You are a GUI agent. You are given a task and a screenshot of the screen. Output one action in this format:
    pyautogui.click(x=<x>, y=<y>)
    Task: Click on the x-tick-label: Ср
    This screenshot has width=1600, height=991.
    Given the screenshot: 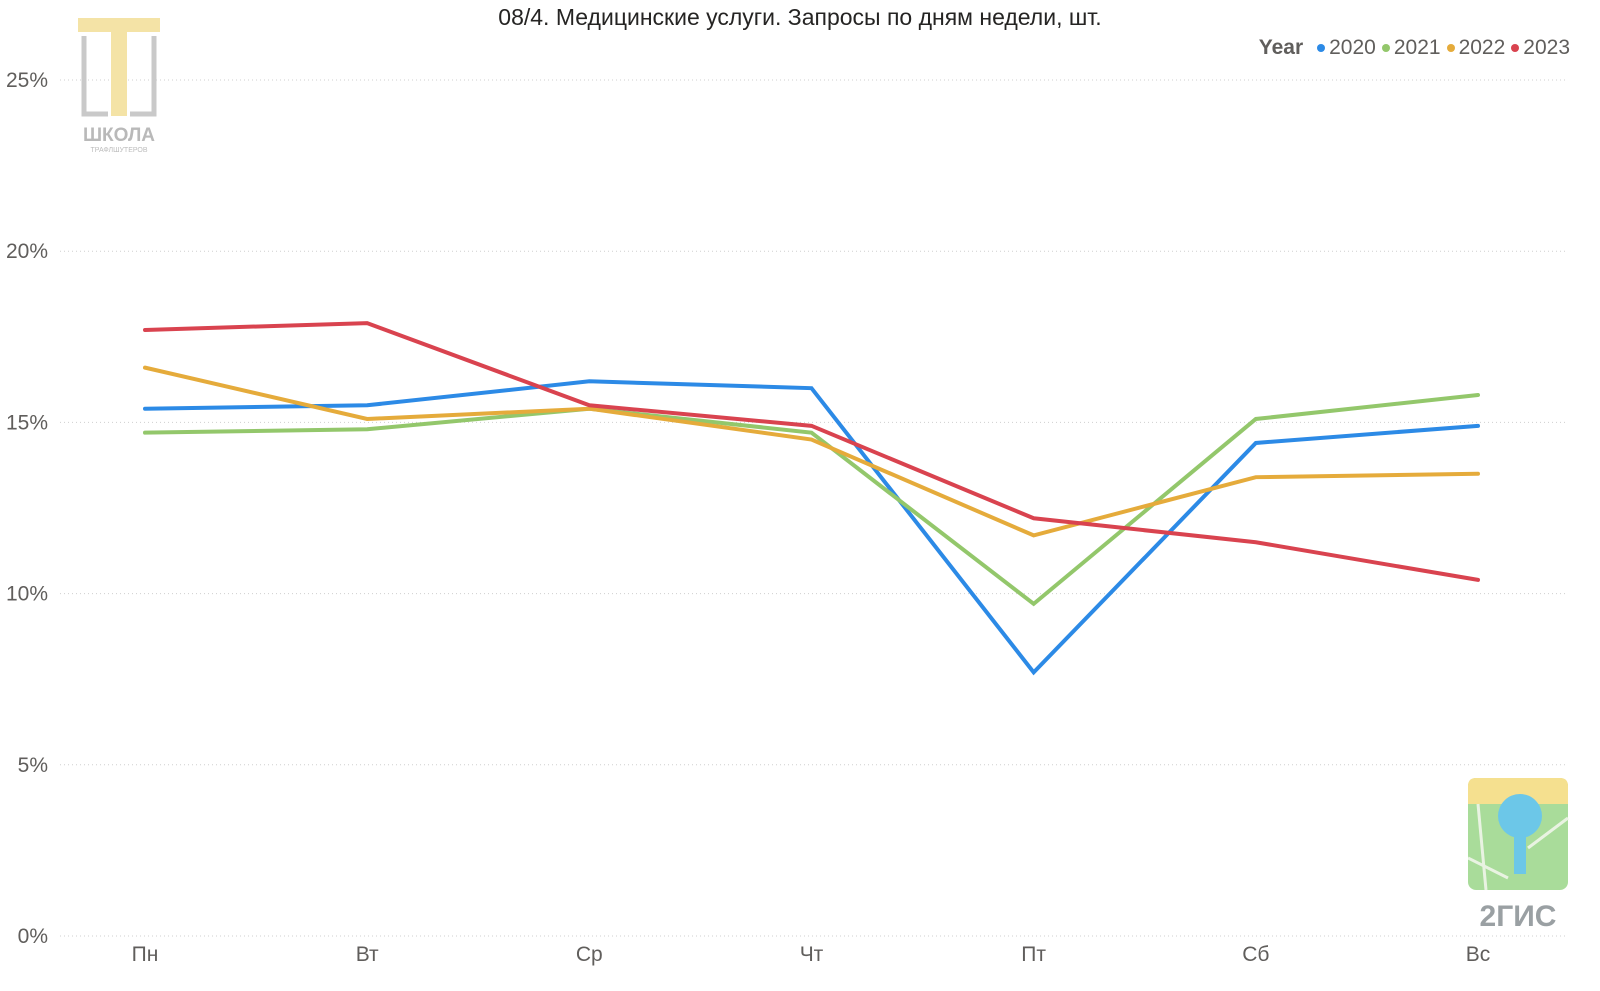 What is the action you would take?
    pyautogui.click(x=589, y=954)
    